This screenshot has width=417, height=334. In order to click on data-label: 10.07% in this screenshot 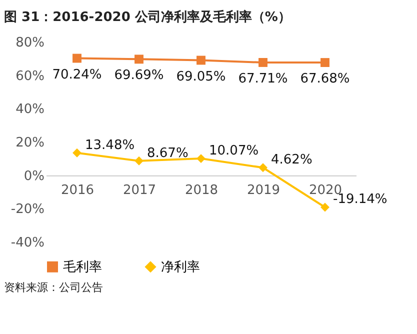, I will do `click(234, 151)`.